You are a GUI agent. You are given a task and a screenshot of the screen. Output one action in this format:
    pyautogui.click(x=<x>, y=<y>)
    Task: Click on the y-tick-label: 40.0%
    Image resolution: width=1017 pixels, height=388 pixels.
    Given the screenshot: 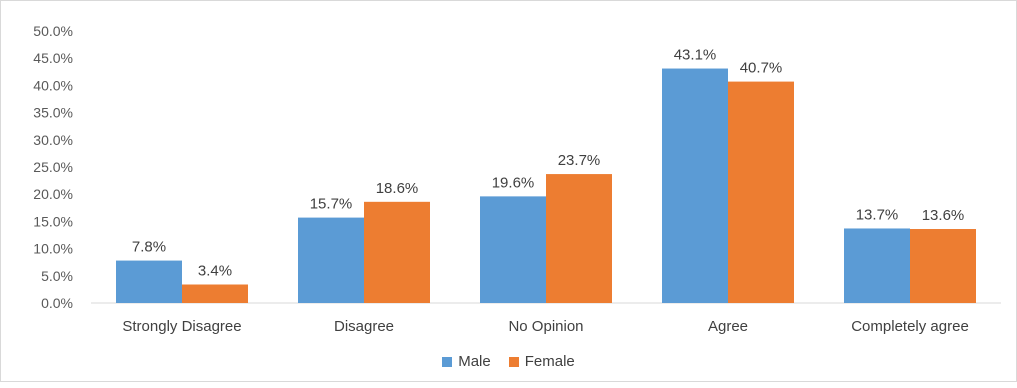 What is the action you would take?
    pyautogui.click(x=53, y=85)
    